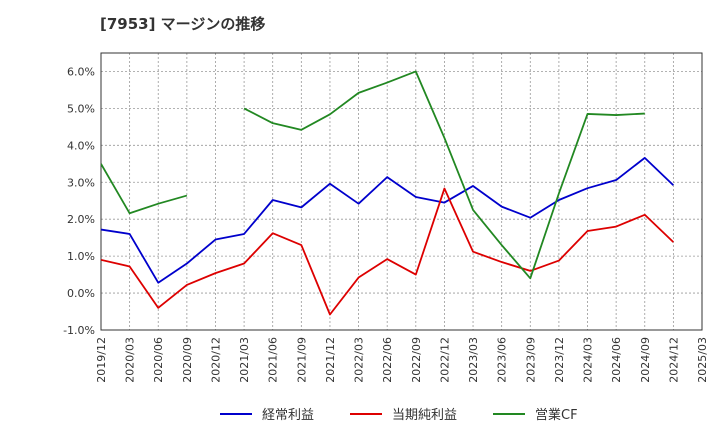 The image size is (720, 440). What do you see at coordinates (81, 145) in the screenshot?
I see `y-tick-label: 4.0%` at bounding box center [81, 145].